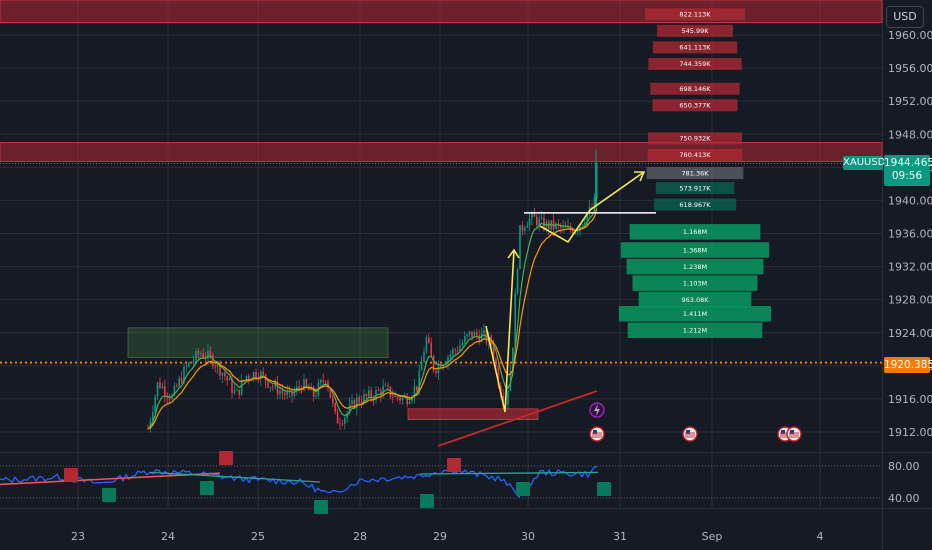 This screenshot has height=550, width=932. I want to click on price-tick-label: 1928.000, so click(910, 300).